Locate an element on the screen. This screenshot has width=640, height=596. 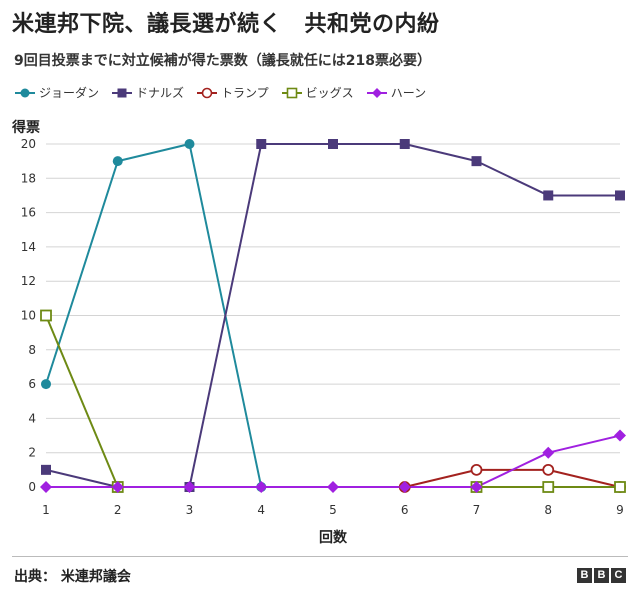
x-tick-label: 9 is located at coordinates (620, 510).